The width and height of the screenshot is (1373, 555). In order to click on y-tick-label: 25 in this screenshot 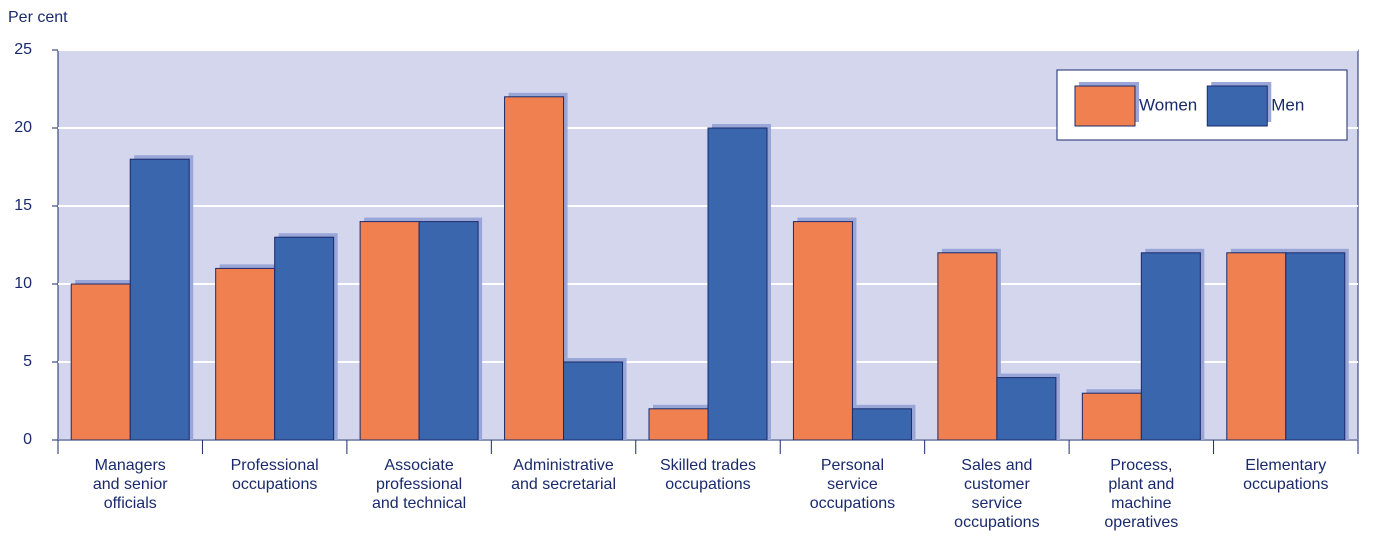, I will do `click(23, 49)`.